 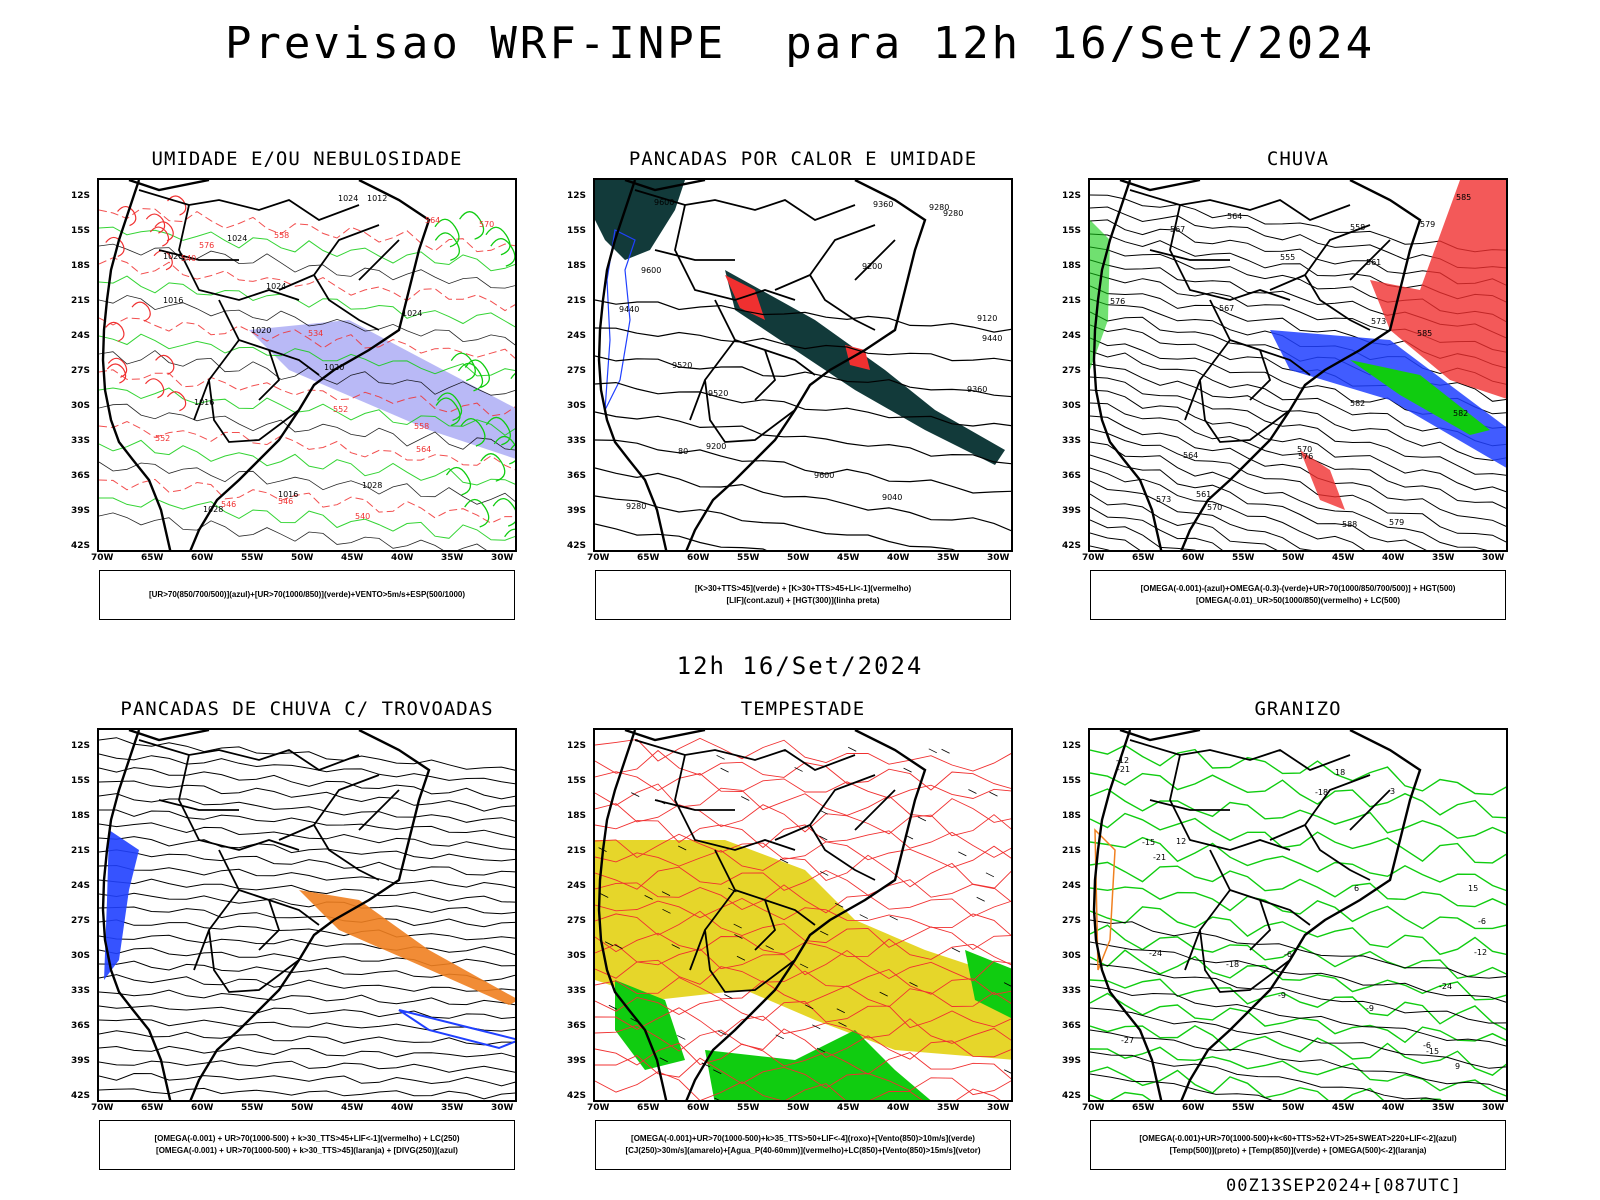 What do you see at coordinates (577, 406) in the screenshot?
I see `latitude-label: 30S` at bounding box center [577, 406].